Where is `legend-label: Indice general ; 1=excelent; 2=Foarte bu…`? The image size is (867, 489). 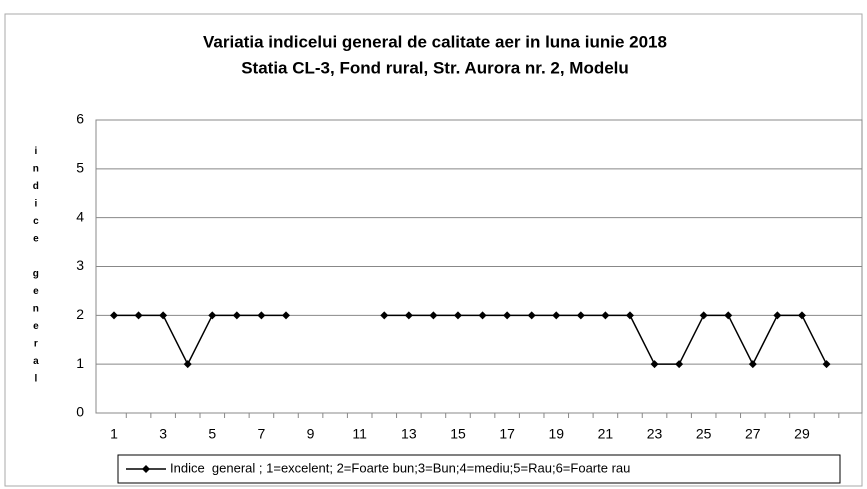 legend-label: Indice general ; 1=excelent; 2=Foarte bu… is located at coordinates (400, 467).